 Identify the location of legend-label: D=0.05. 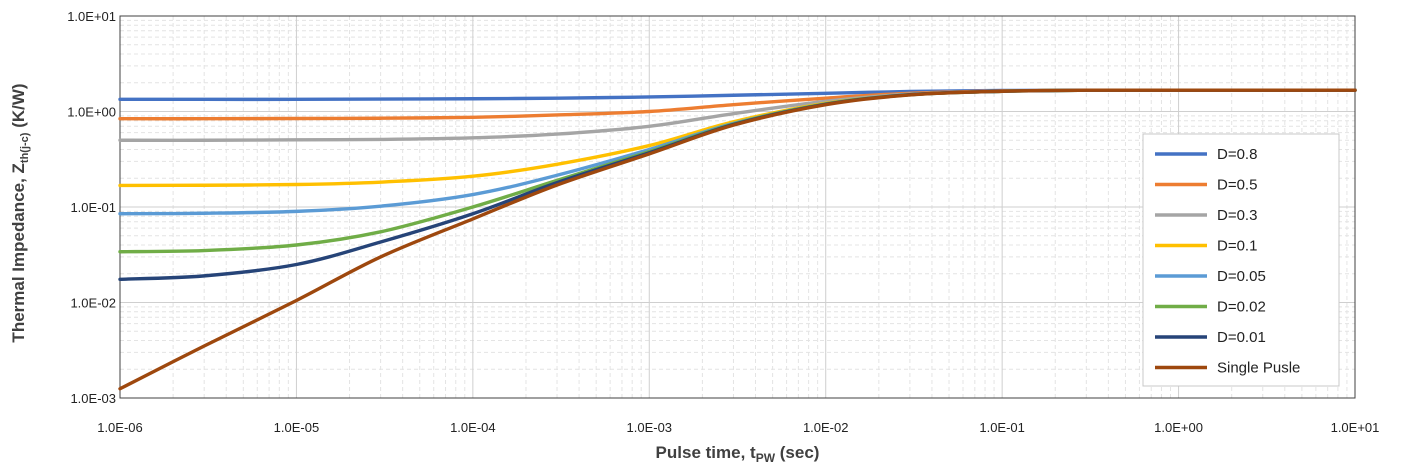
(1241, 276).